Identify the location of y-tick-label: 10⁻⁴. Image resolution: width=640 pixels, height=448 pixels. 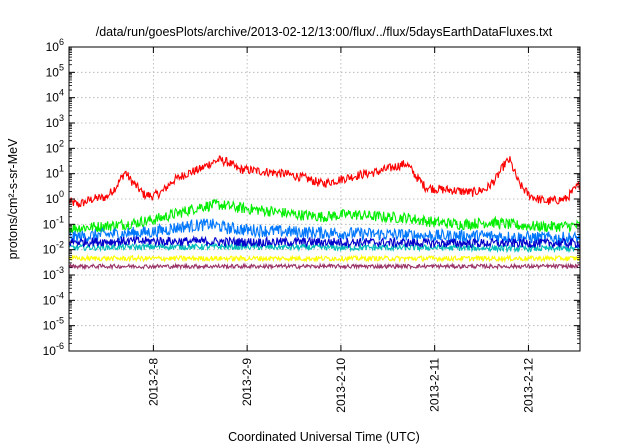
(53, 298).